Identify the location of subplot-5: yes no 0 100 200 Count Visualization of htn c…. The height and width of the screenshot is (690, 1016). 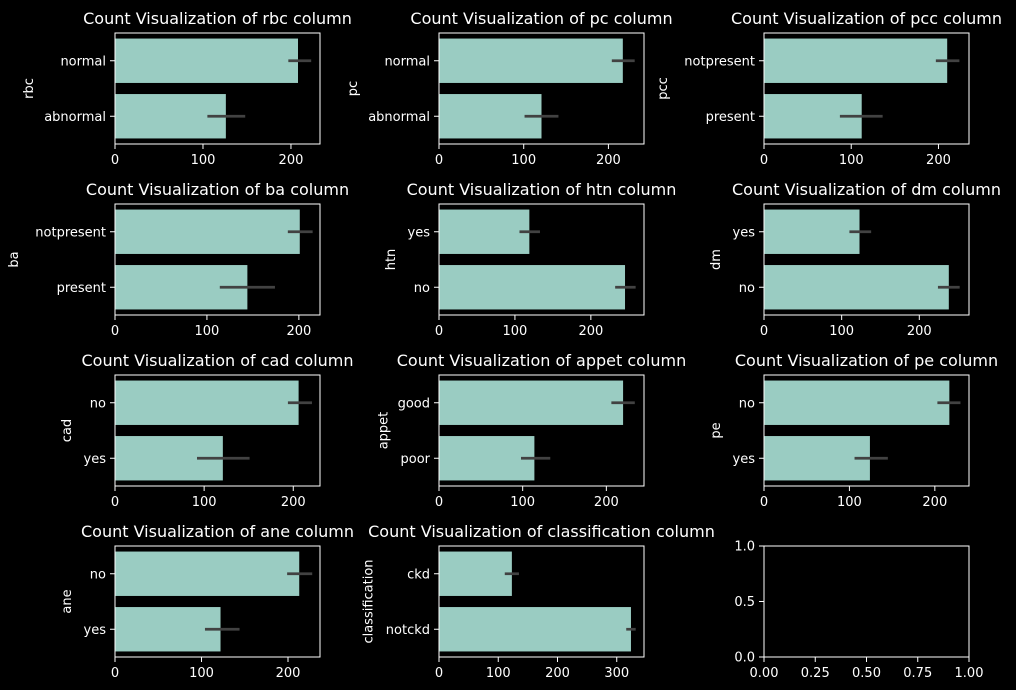
(530, 259).